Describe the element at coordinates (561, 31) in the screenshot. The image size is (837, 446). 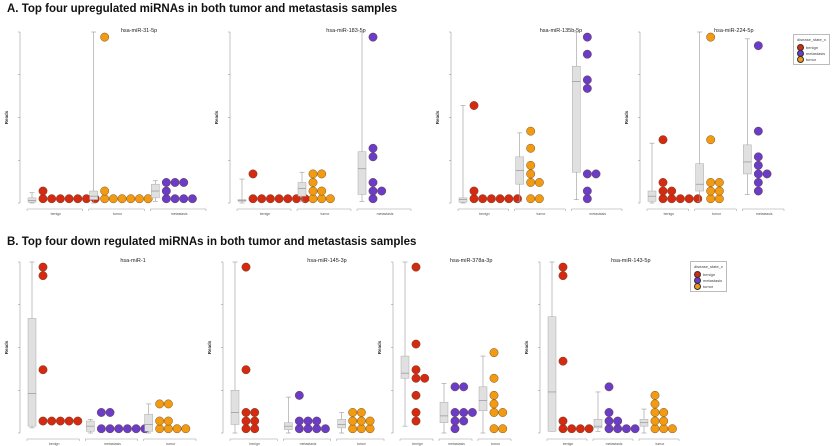
I see `panel-title: hsa-miR-135b-5p` at that location.